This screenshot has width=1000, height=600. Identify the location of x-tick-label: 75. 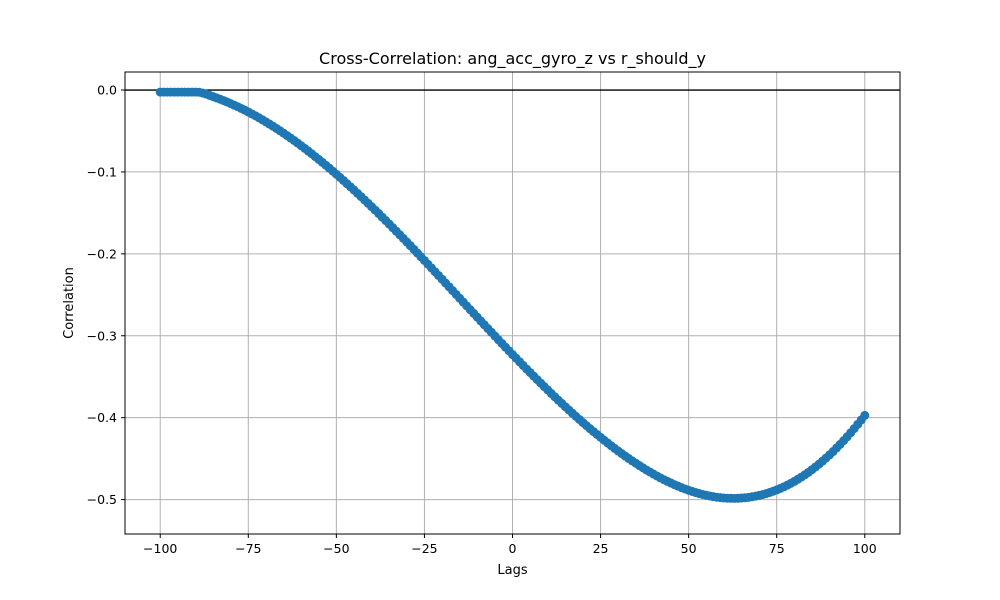
(777, 548).